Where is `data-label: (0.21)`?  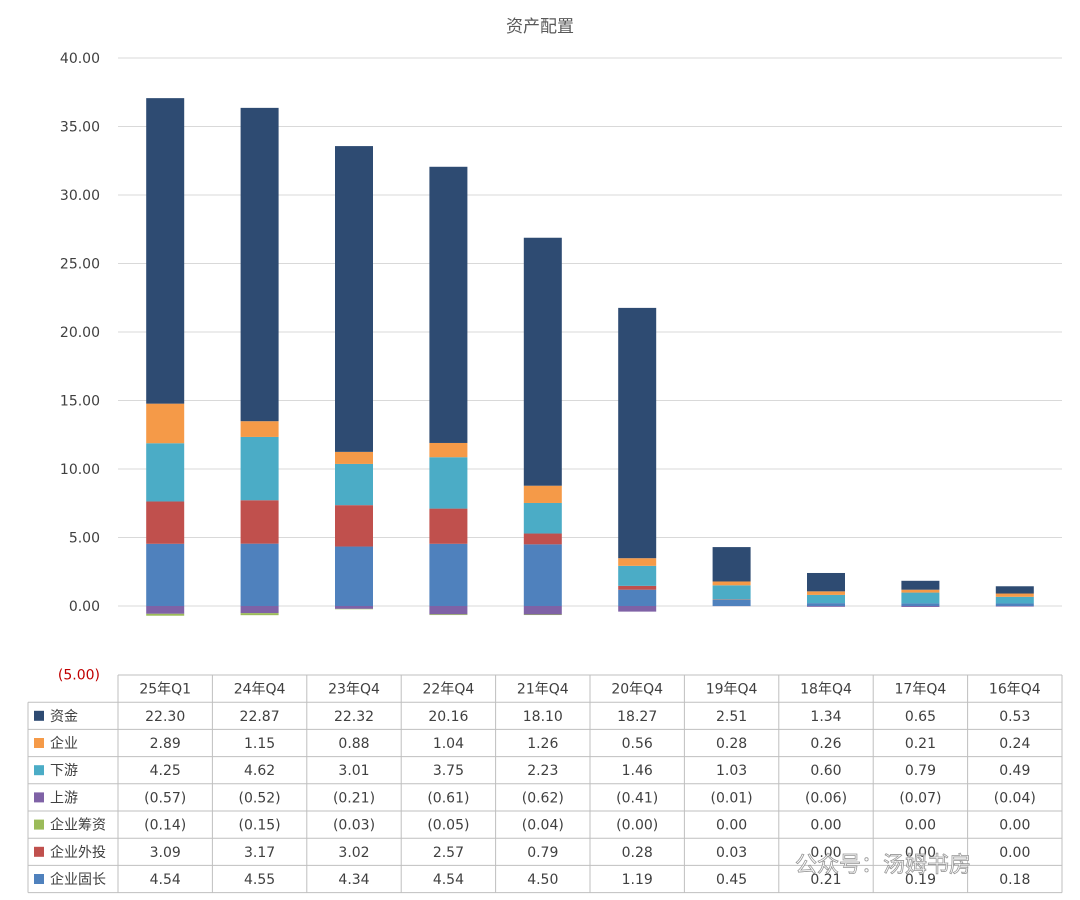 data-label: (0.21) is located at coordinates (354, 798).